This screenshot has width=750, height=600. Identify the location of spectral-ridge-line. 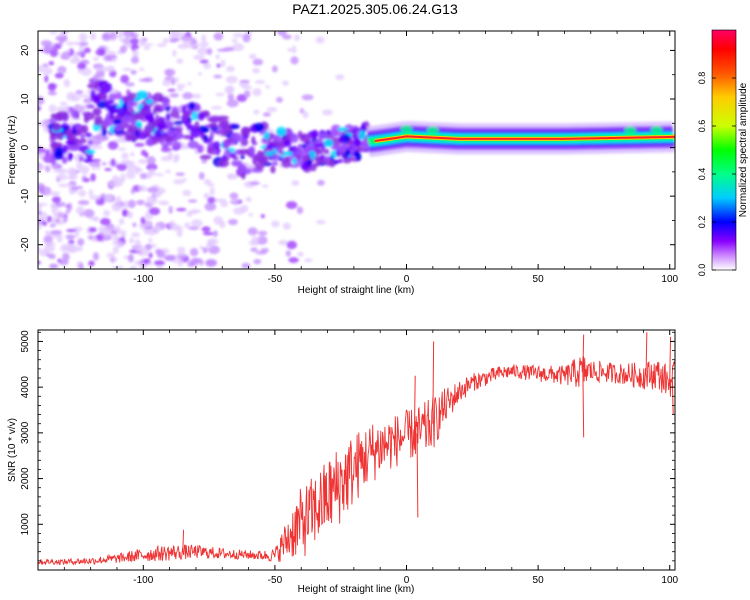
(524, 138).